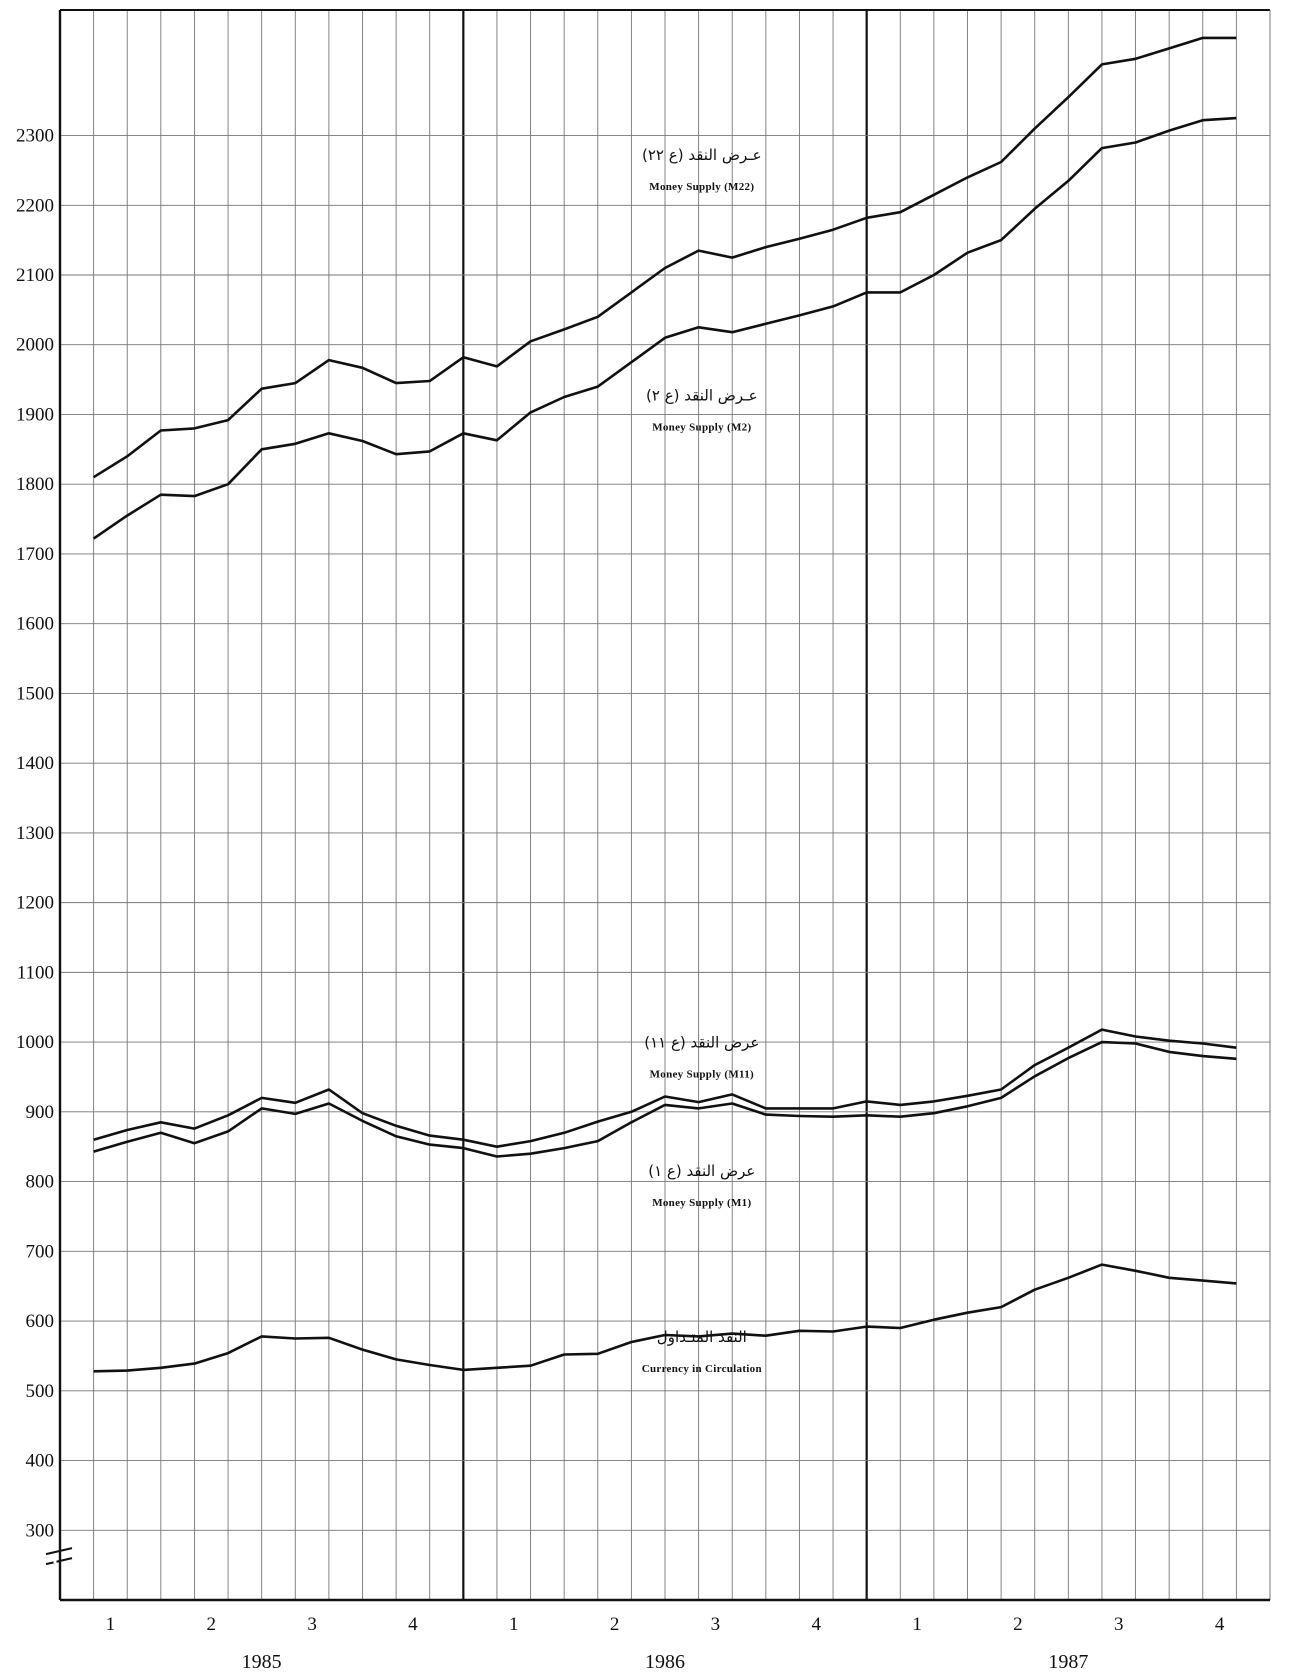 The image size is (1313, 1674). I want to click on x-axis-quarter-labels: 1 2 3 4 1 2 3 4 1 2 3 4, so click(665, 1624).